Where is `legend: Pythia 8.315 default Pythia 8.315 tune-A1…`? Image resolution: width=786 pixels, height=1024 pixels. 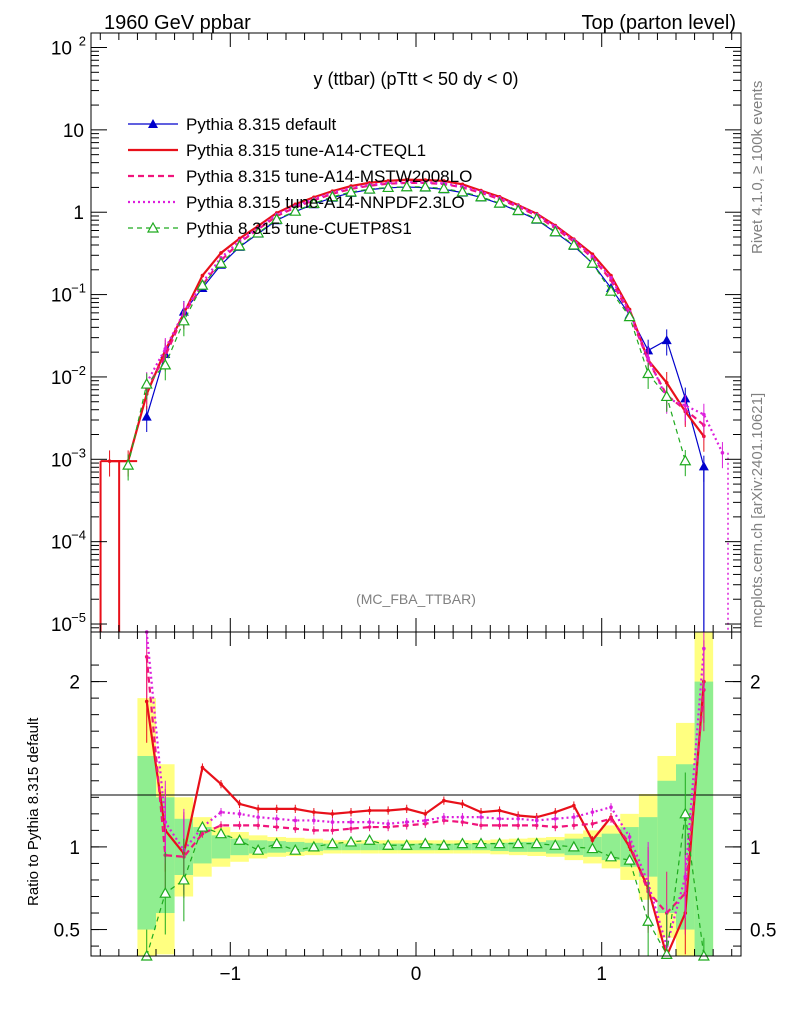
legend: Pythia 8.315 default Pythia 8.315 tune-A1… is located at coordinates (300, 176).